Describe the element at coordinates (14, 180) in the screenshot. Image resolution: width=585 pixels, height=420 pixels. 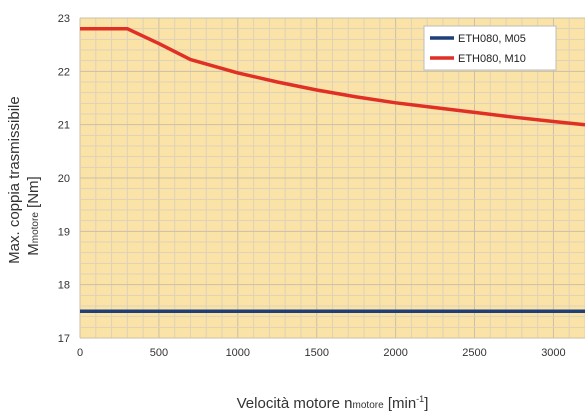
I see `y-axis-title-line1: Max. coppia trasmissibile` at that location.